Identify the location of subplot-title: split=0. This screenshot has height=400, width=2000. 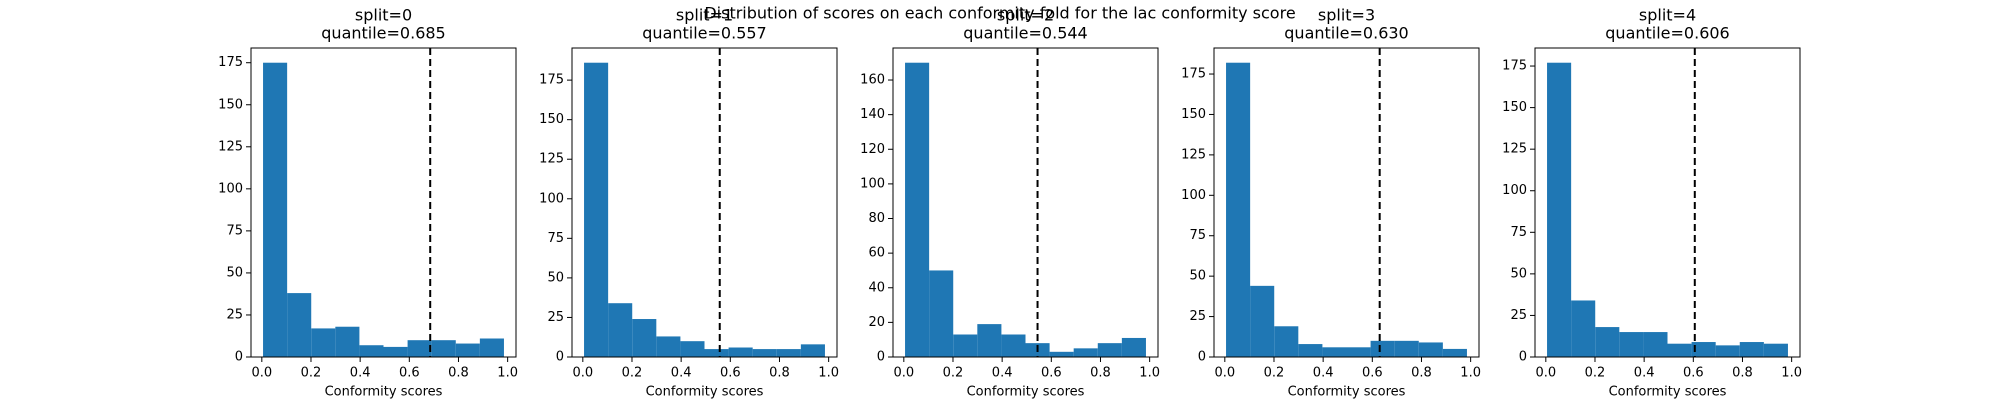
(383, 15).